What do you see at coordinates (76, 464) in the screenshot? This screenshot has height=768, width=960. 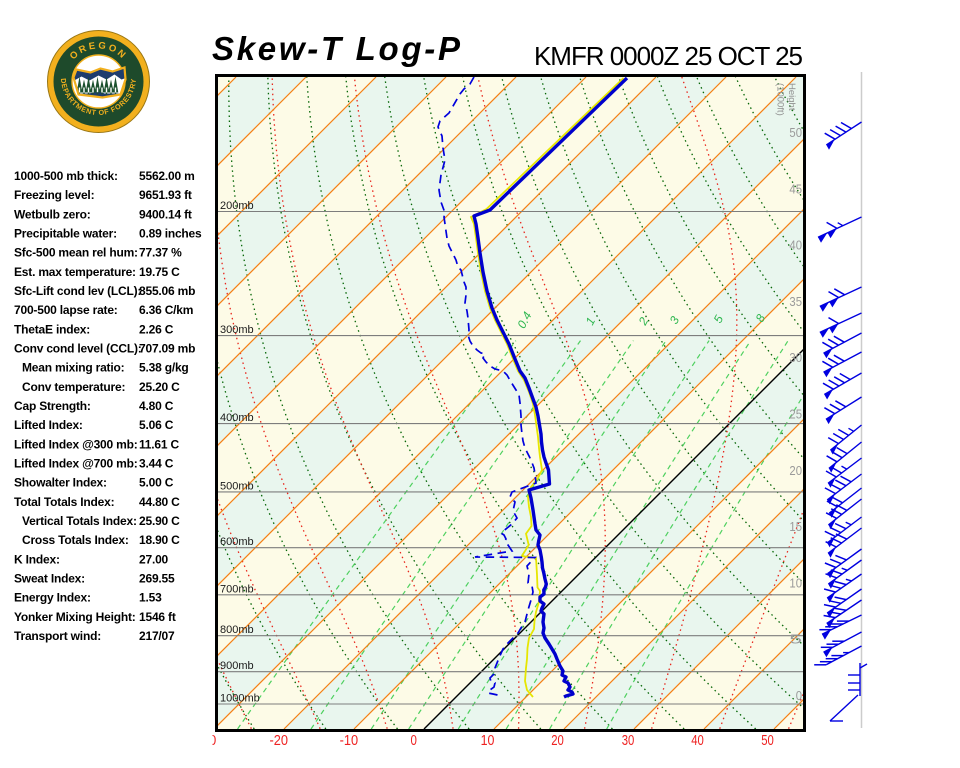 I see `svg-text: Lifted Index @700 mb:` at bounding box center [76, 464].